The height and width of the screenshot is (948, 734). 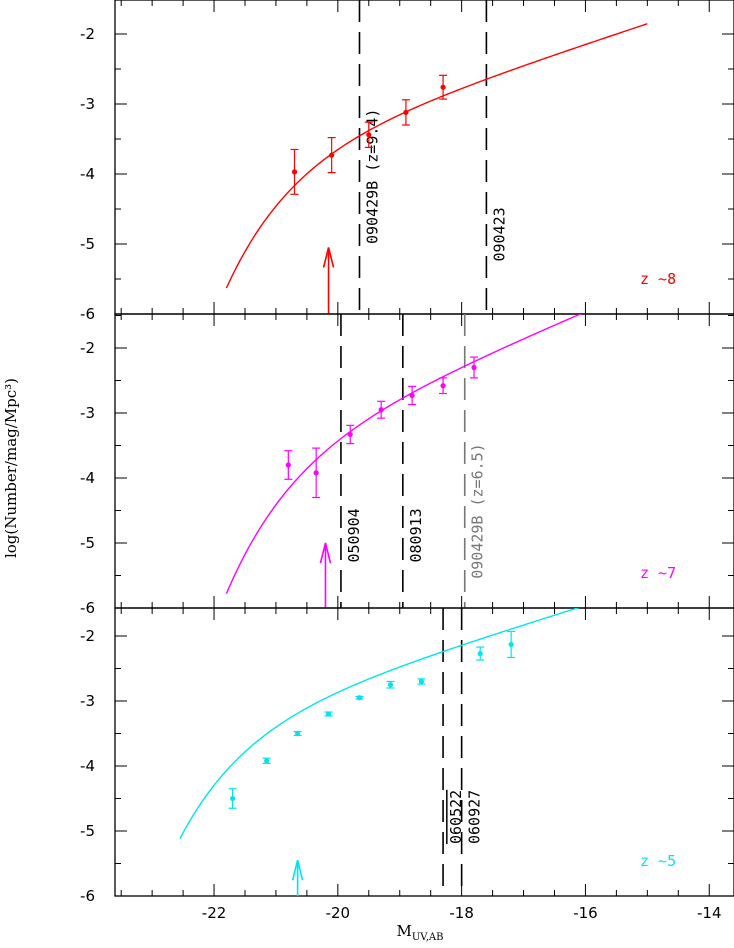 I want to click on x-axis-label: MUV,AB, so click(x=419, y=932).